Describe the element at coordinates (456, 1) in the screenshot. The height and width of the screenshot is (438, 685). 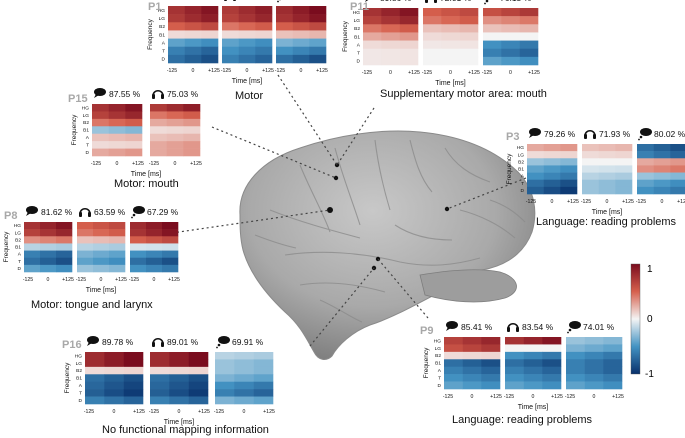
I see `accuracy-label: 72.01 %` at that location.